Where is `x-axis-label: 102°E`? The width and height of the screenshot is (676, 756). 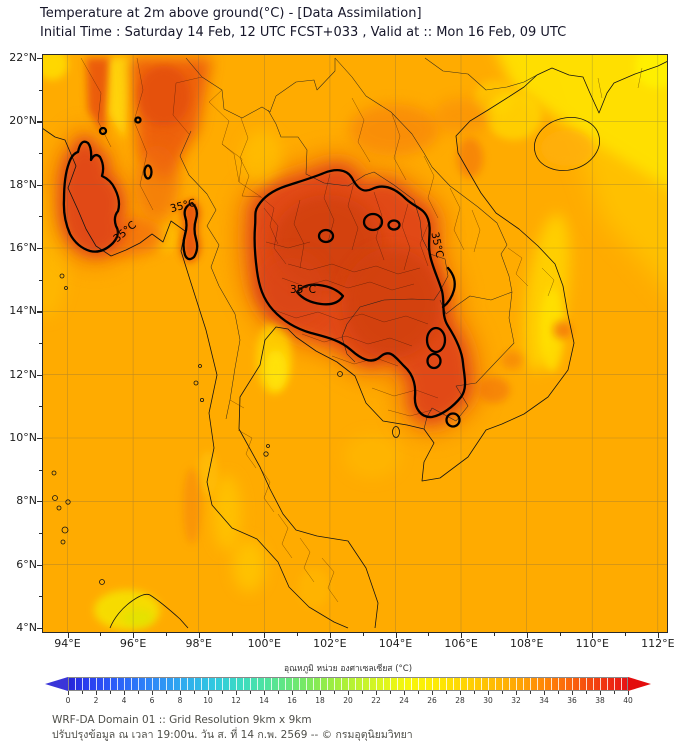
x-axis-label: 102°E is located at coordinates (330, 643).